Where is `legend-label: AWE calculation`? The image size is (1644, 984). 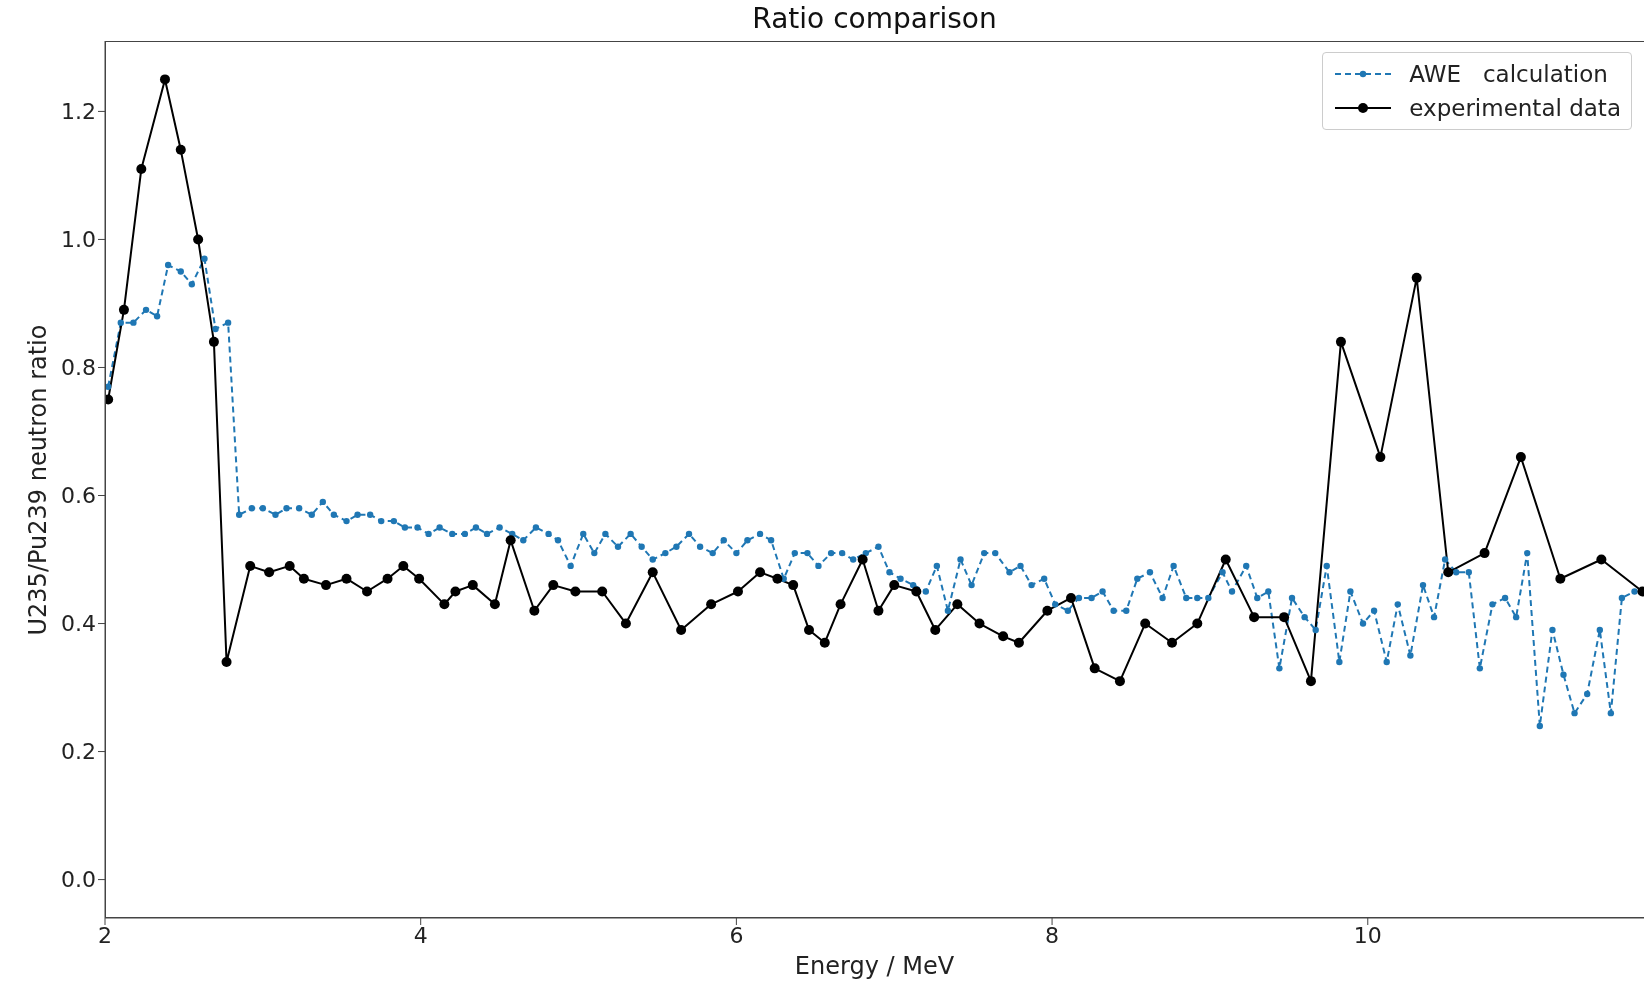 legend-label: AWE calculation is located at coordinates (1508, 74).